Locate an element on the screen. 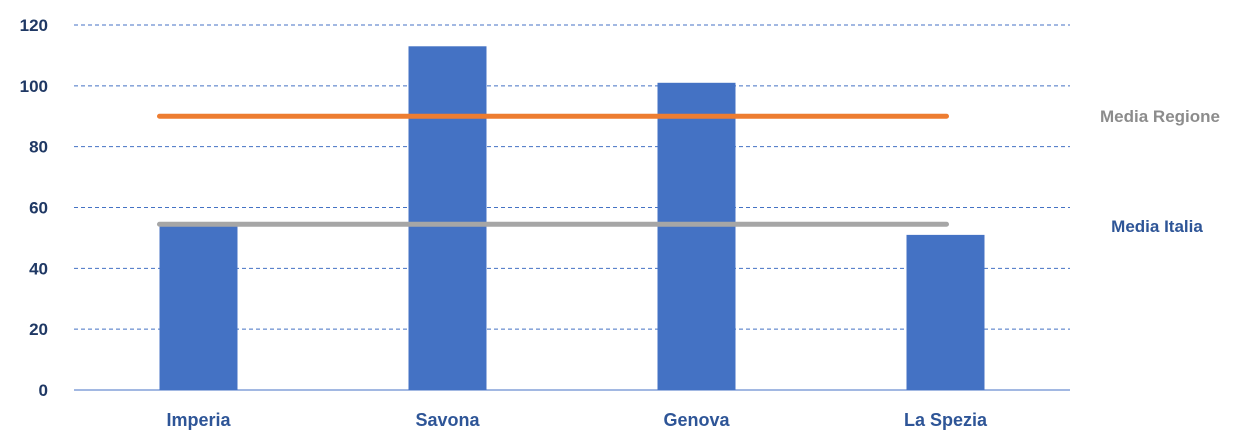  y-tick-label: 60 is located at coordinates (38, 208).